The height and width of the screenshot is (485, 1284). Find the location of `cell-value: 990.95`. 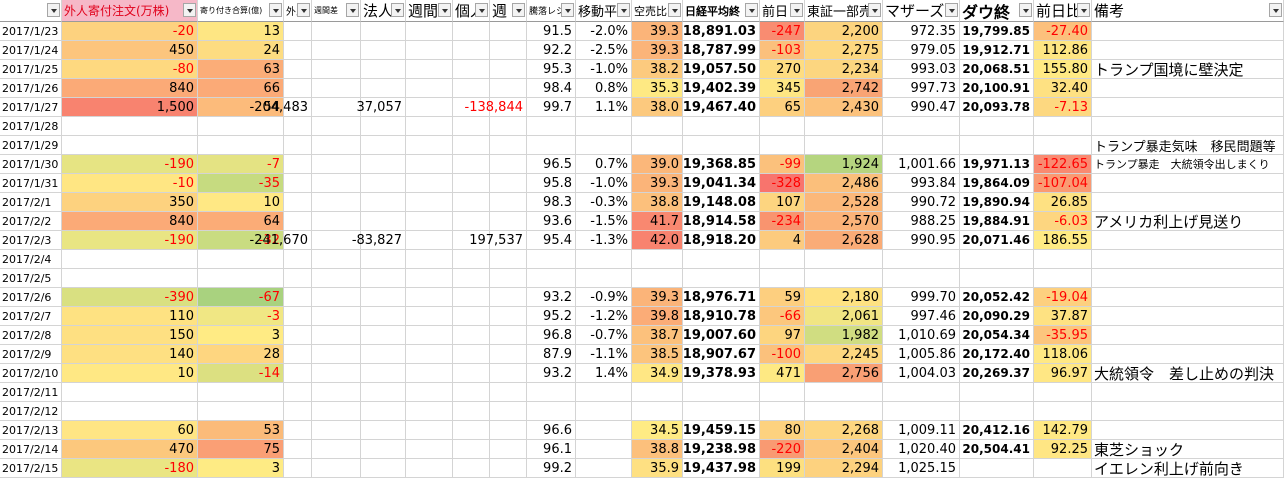

cell-value: 990.95 is located at coordinates (933, 240).